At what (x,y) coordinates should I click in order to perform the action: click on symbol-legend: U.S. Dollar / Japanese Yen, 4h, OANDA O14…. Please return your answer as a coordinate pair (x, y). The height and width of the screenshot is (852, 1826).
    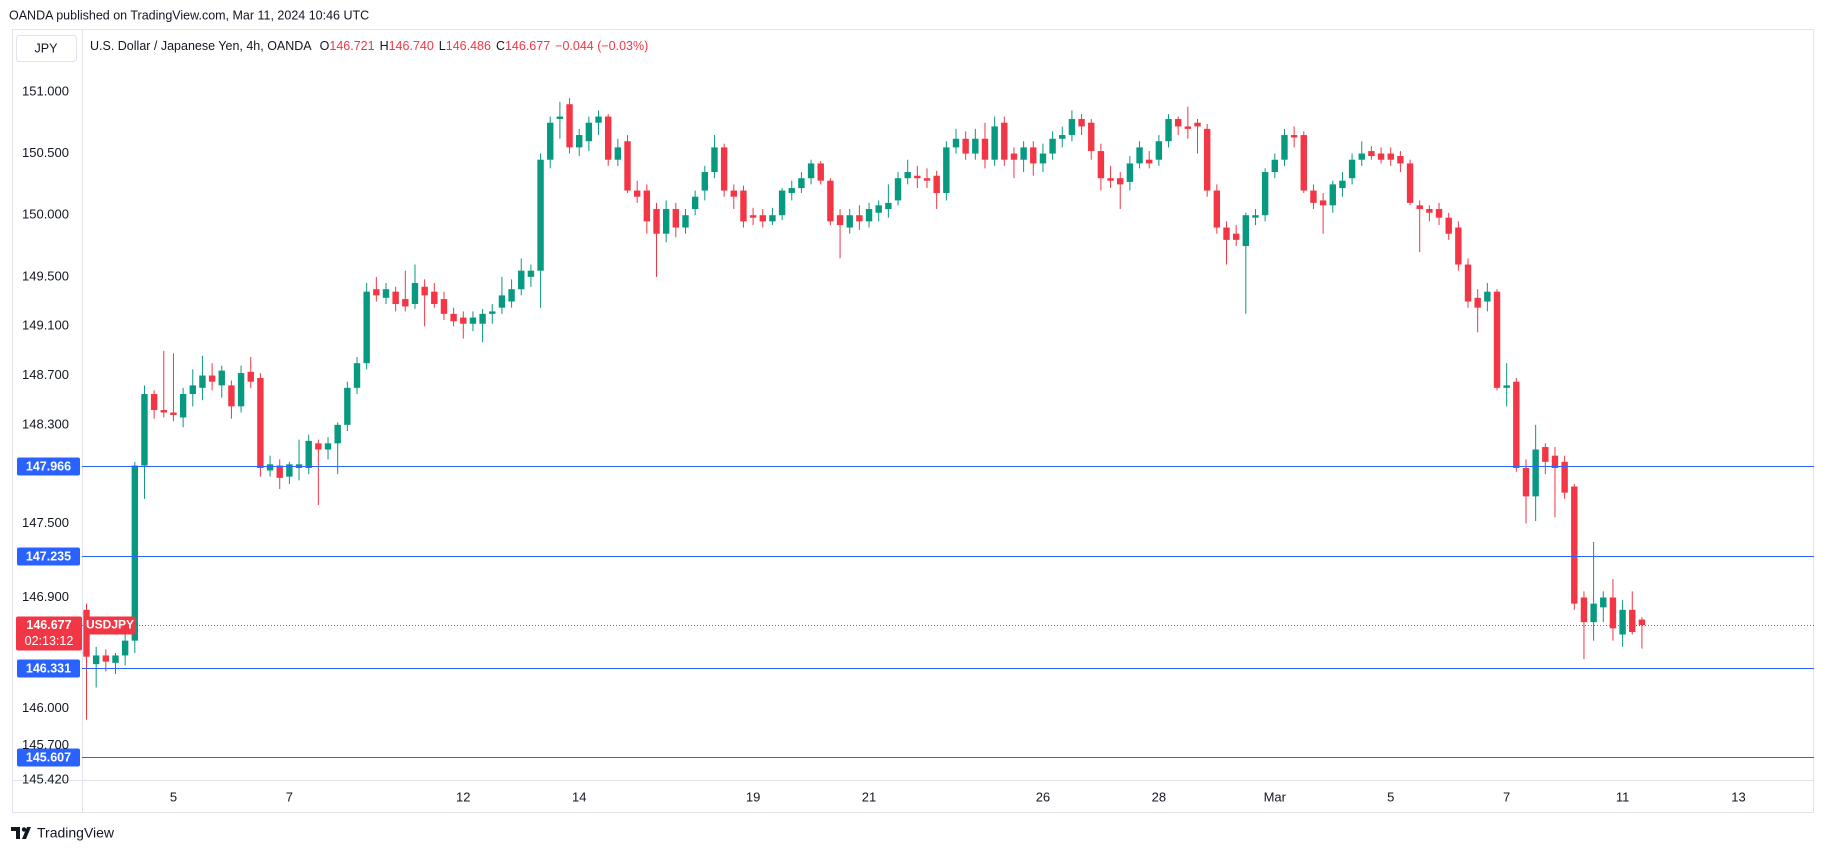
    Looking at the image, I should click on (369, 46).